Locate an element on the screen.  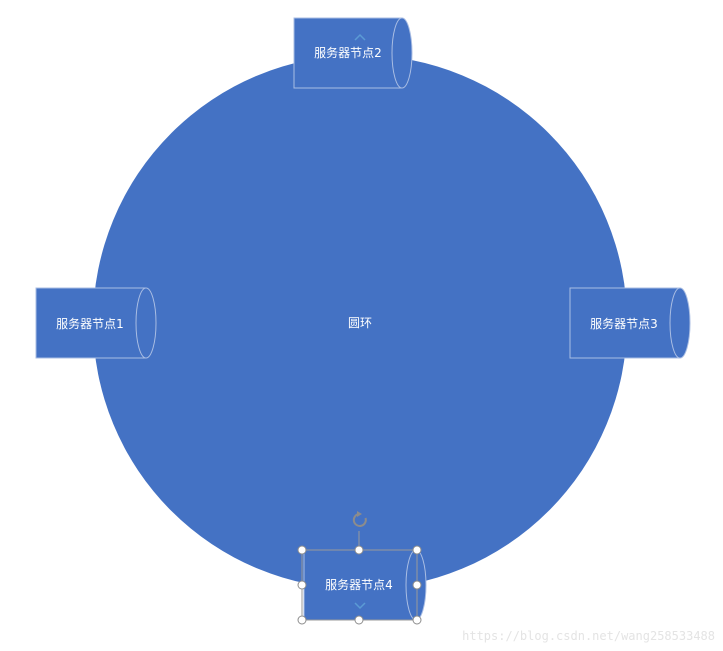
resize-handle-bottom-left is located at coordinates (302, 620).